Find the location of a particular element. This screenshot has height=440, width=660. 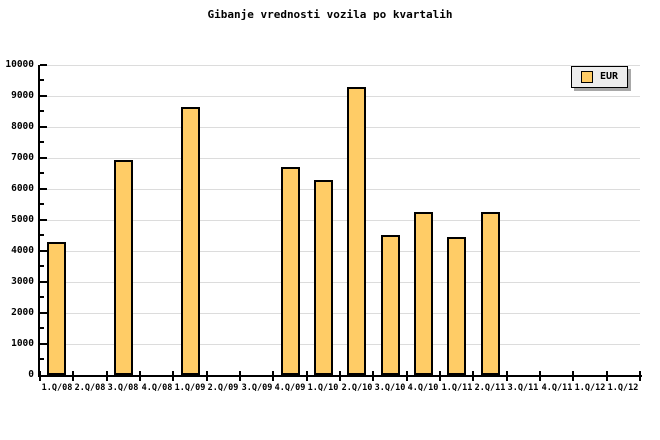

y-tick-label: 6000 is located at coordinates (22, 188).